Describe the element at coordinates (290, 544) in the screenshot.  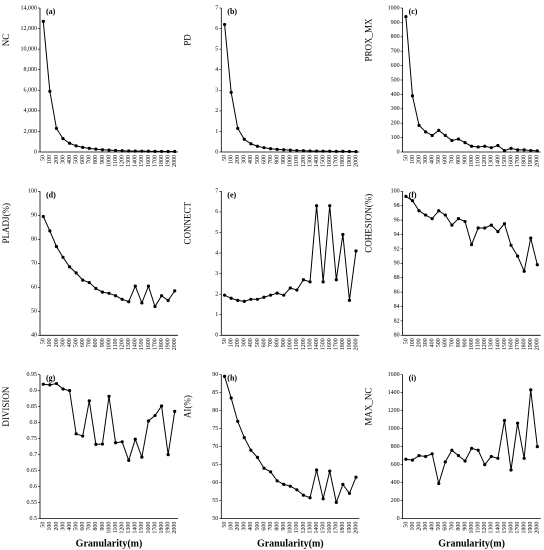
I see `x-axis-title: Granularity(m)` at that location.